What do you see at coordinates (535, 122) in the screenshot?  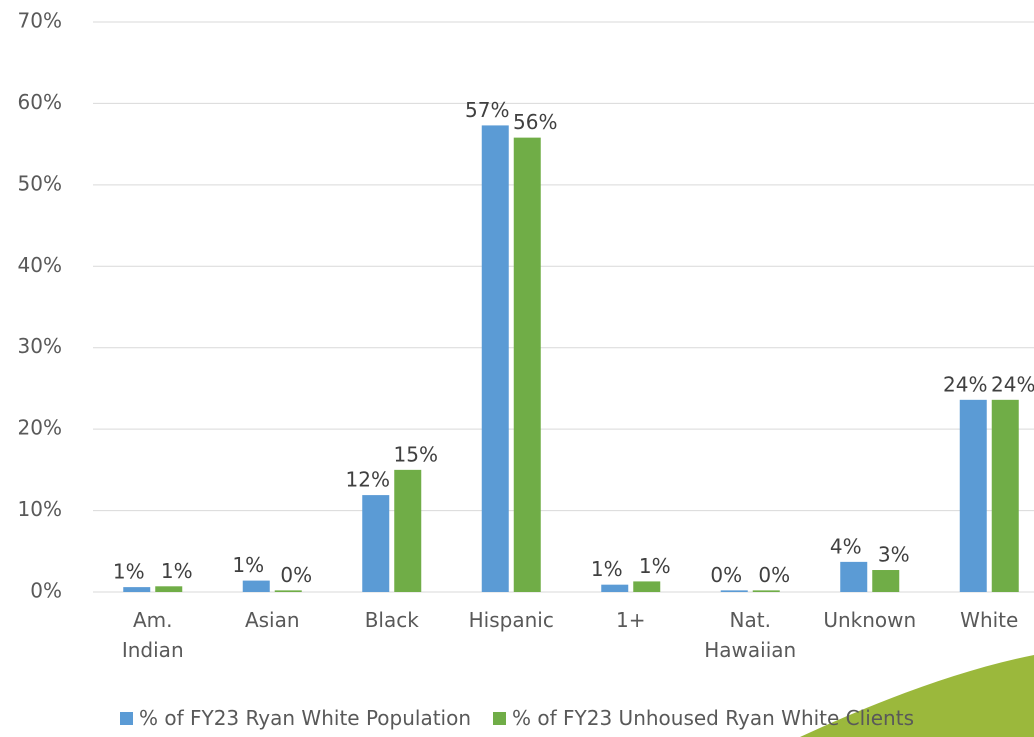 I see `data-label: 56%` at bounding box center [535, 122].